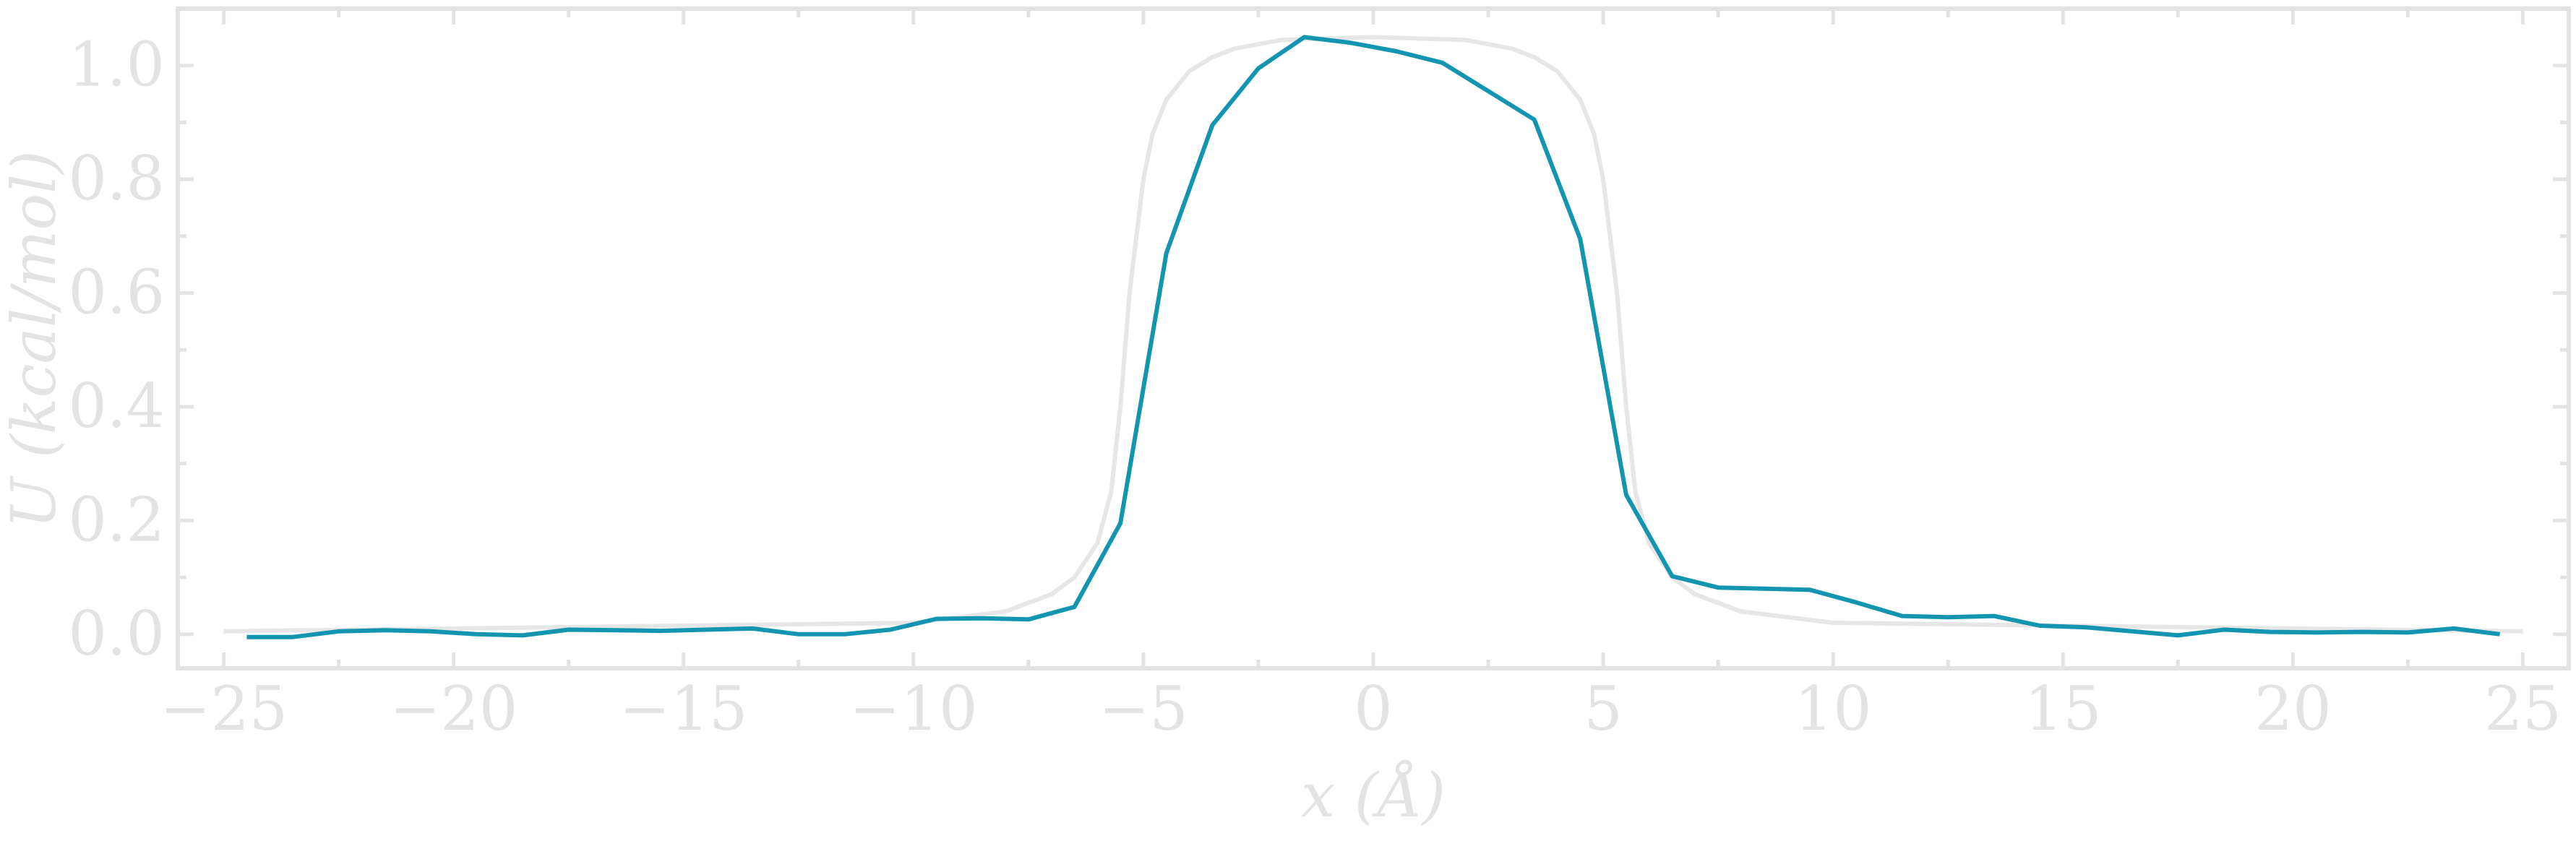 This screenshot has height=841, width=2576. What do you see at coordinates (117, 349) in the screenshot?
I see `y-tick-labels: 0.0 0.2 0.4 0.6 0.8 1.0` at bounding box center [117, 349].